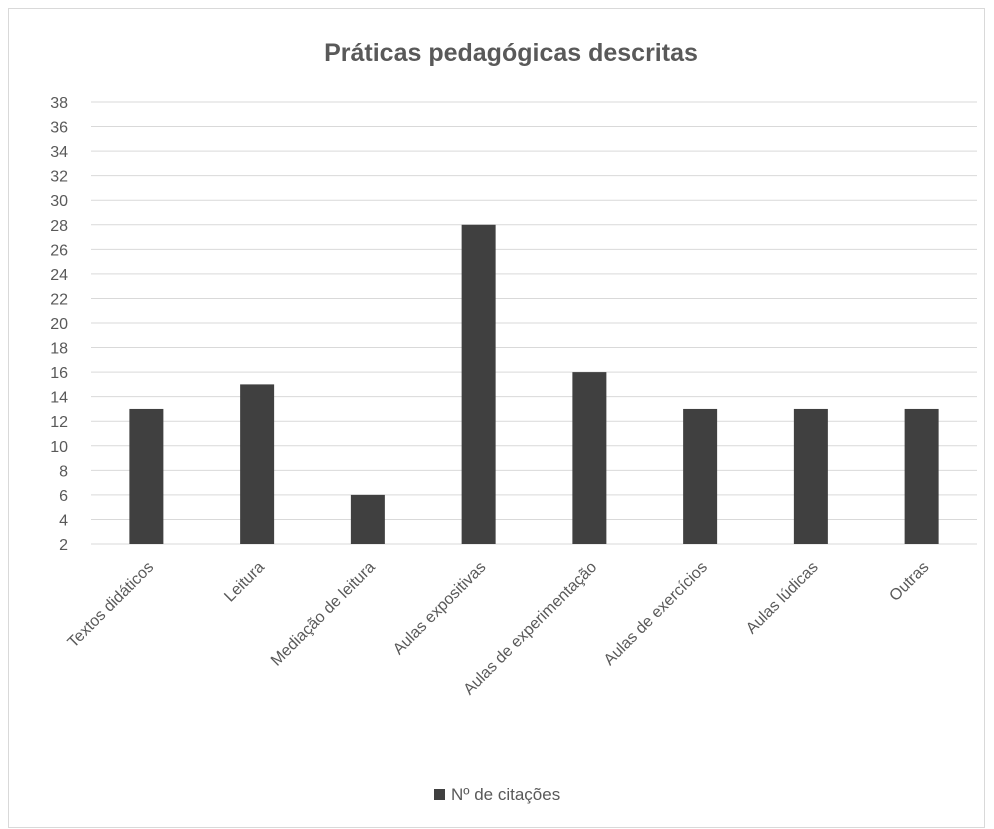 This screenshot has height=829, width=994. Describe the element at coordinates (59, 299) in the screenshot. I see `y-tick-label: 22` at that location.